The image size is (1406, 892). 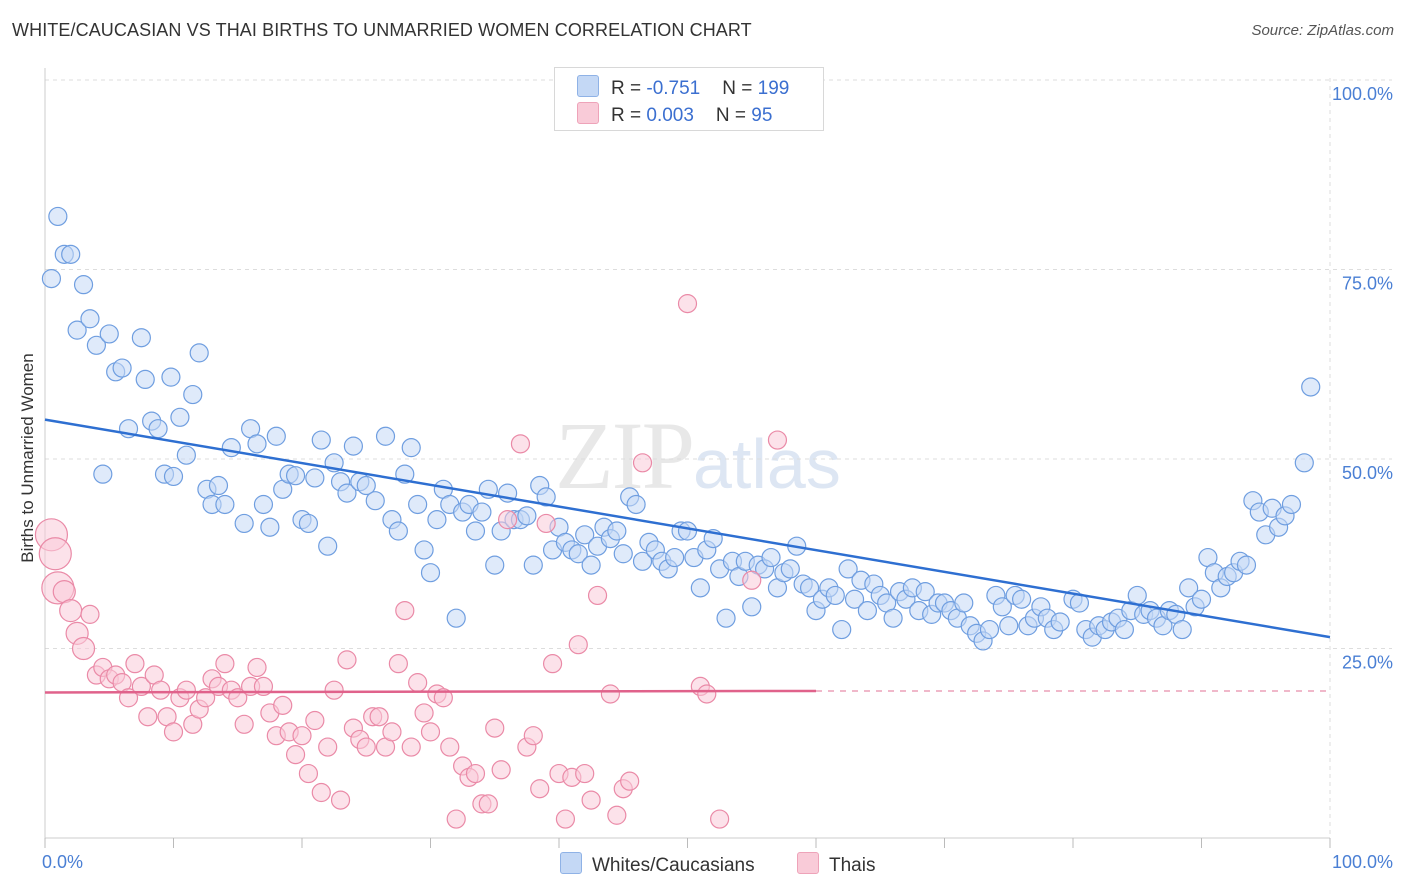 What do you see at coordinates (1362, 94) in the screenshot?
I see `y-tick-label: 100.0%` at bounding box center [1362, 94].